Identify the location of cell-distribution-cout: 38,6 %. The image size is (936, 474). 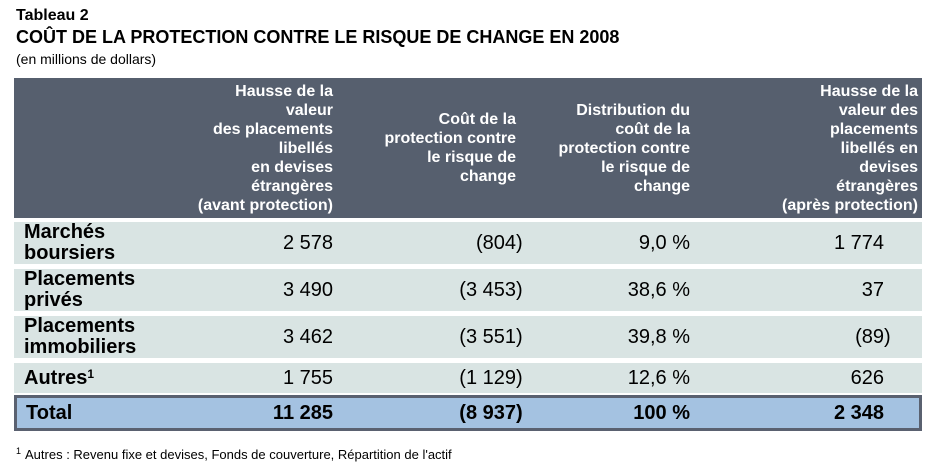
(658, 289).